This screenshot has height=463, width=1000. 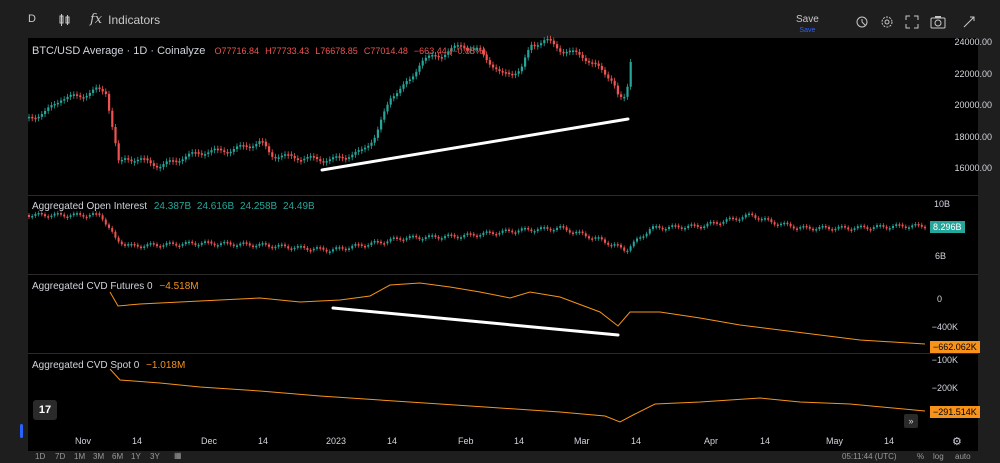 What do you see at coordinates (503, 441) in the screenshot?
I see `time-axis` at bounding box center [503, 441].